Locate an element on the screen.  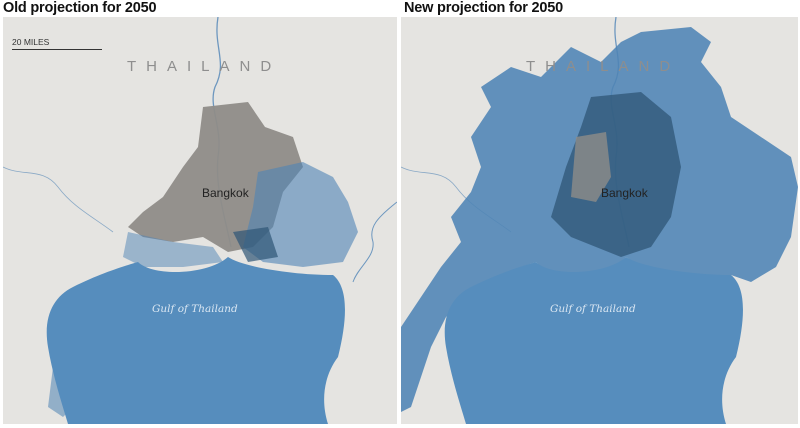
scale-label: 20 MILES is located at coordinates (31, 42).